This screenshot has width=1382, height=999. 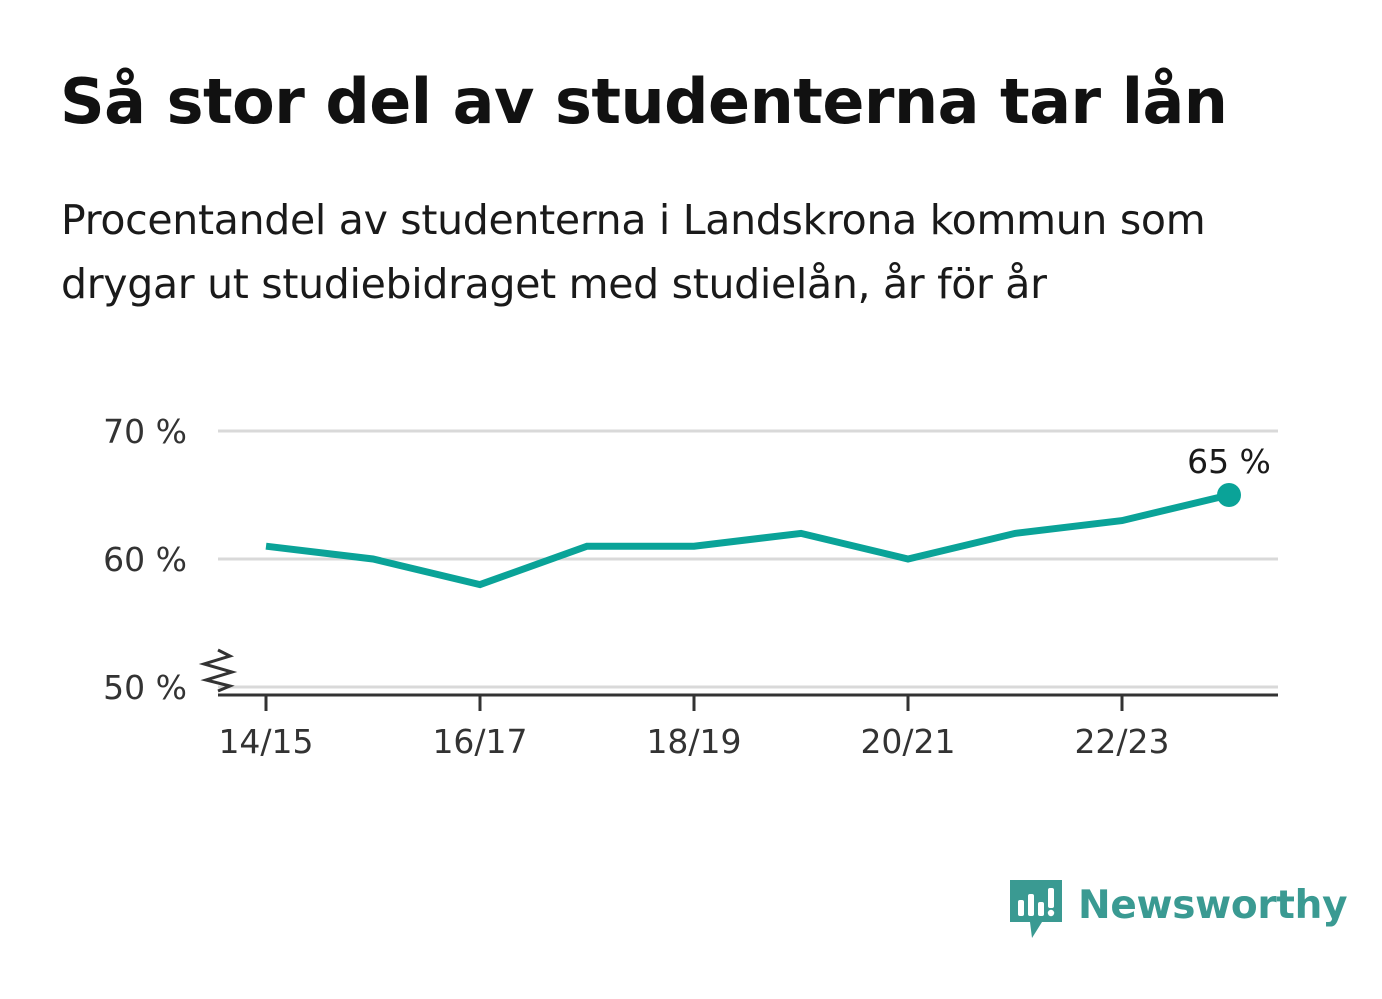 I want to click on x-tick-label: 20/21, so click(x=907, y=741).